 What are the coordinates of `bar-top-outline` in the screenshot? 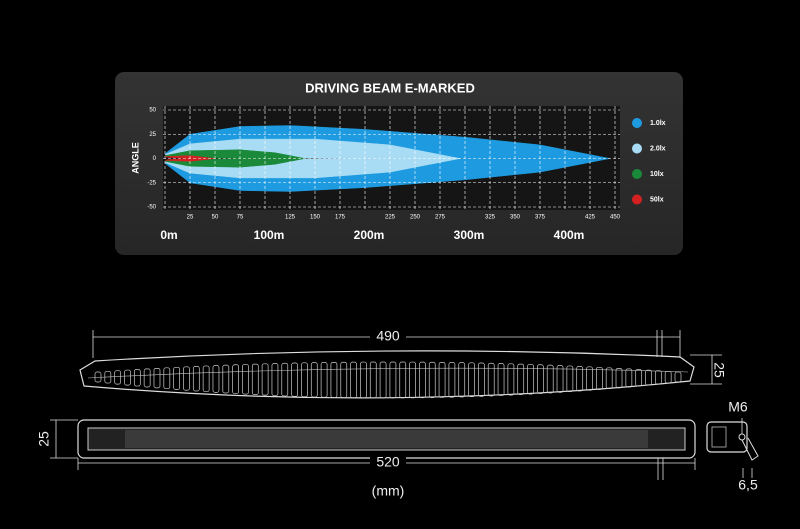 It's located at (387, 374).